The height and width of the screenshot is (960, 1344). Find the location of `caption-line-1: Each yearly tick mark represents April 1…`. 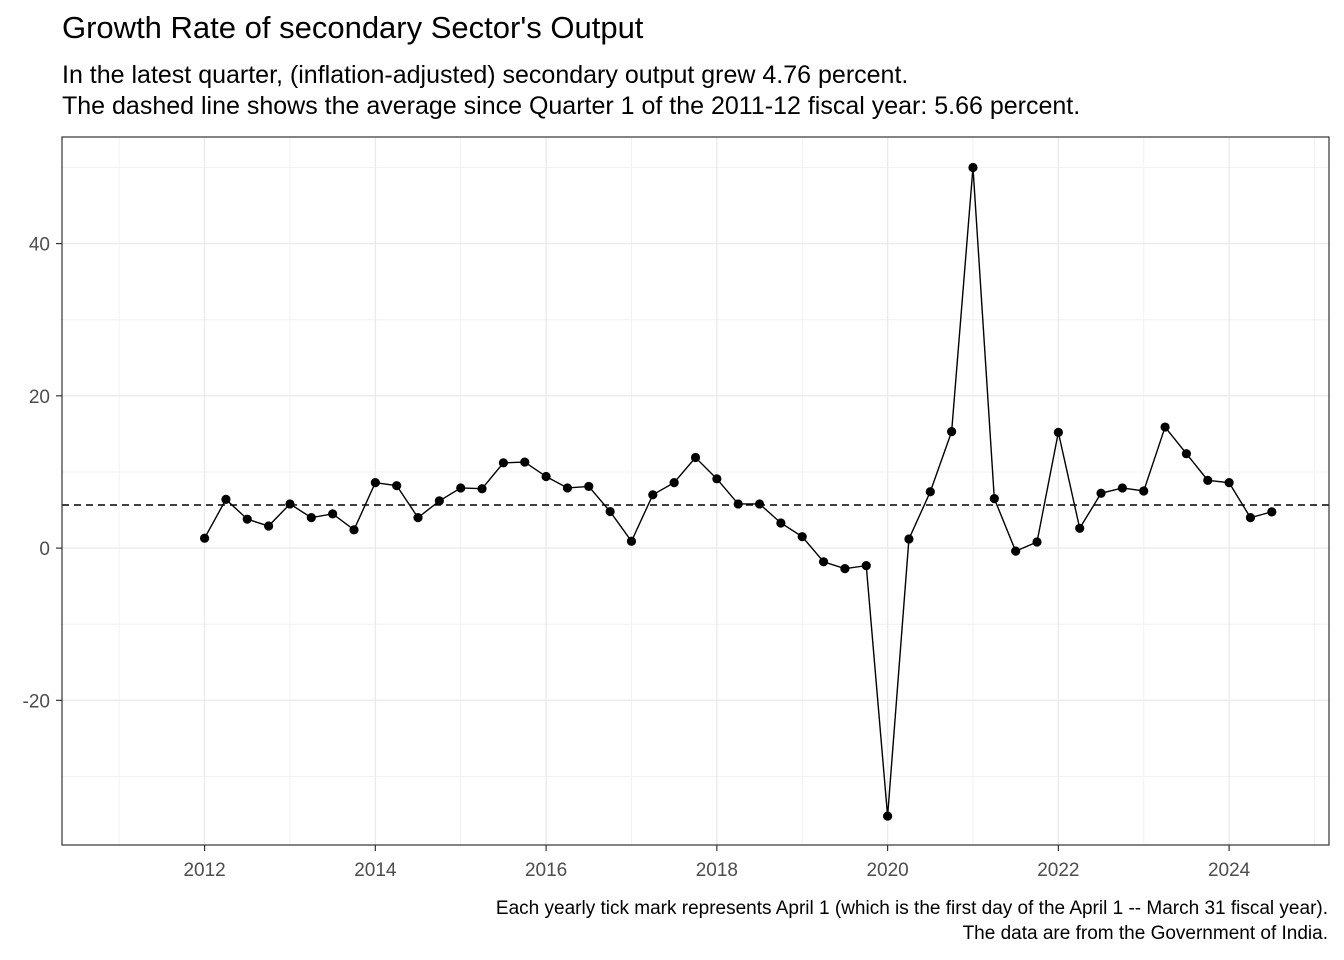

caption-line-1: Each yearly tick mark represents April 1… is located at coordinates (911, 908).